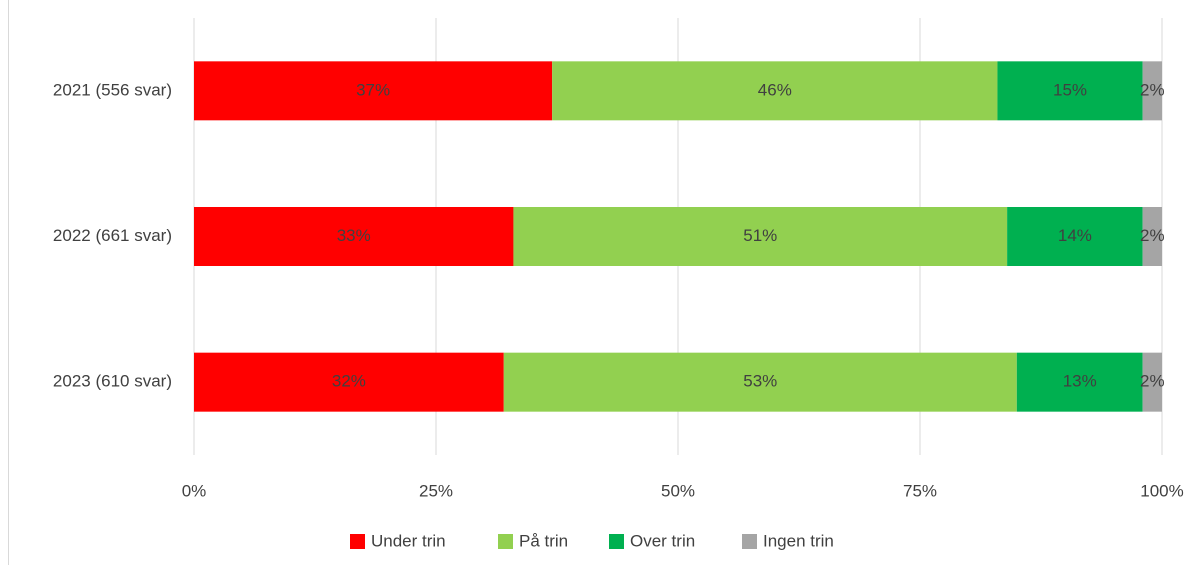 The image size is (1190, 565). Describe the element at coordinates (920, 490) in the screenshot. I see `x-tick-label: 75%` at that location.